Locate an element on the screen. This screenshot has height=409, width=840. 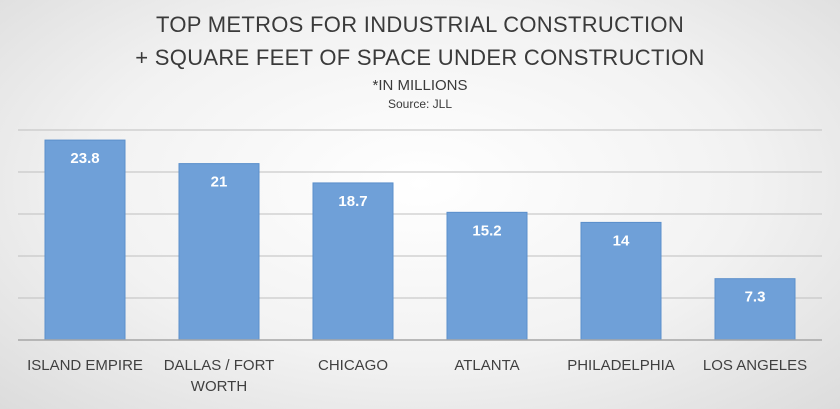
chart-subtitle: *IN MILLIONS is located at coordinates (420, 85).